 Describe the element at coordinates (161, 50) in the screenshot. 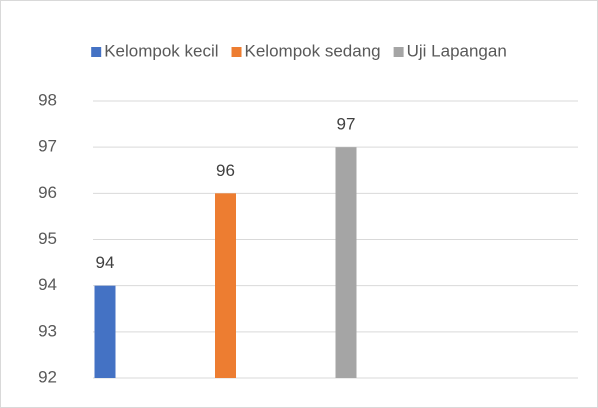

I see `legend-label: Kelompok kecil` at that location.